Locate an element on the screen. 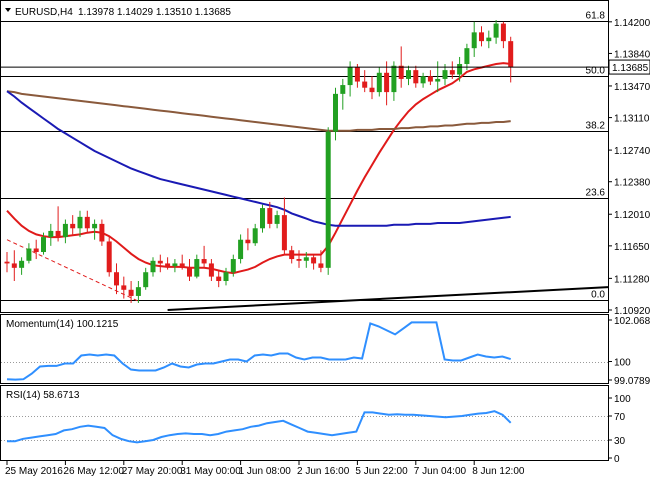  current-price-marker: 1.13685 is located at coordinates (325, 67).